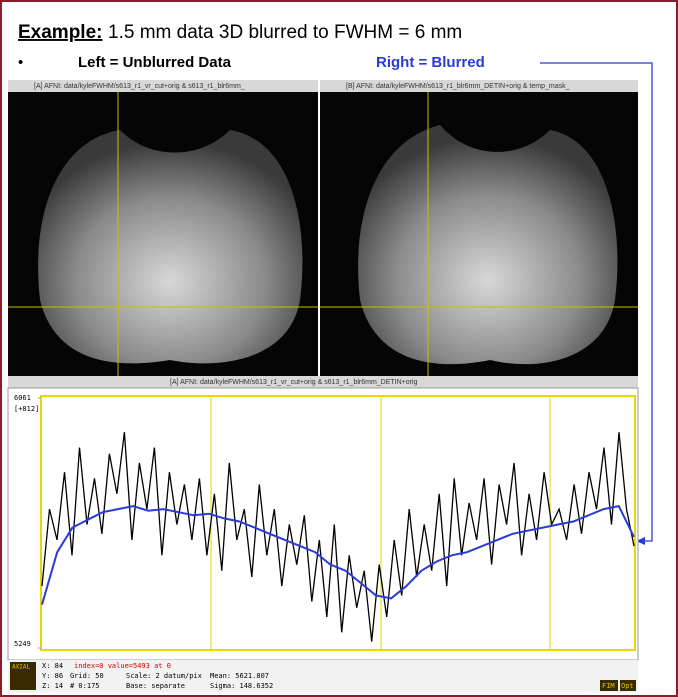 Image resolution: width=678 pixels, height=697 pixels. Describe the element at coordinates (239, 676) in the screenshot. I see `mean-info: Mean: 5621.807` at that location.